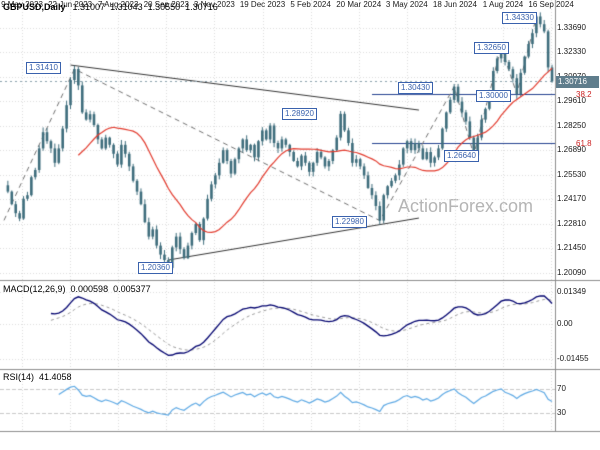  What do you see at coordinates (34, 289) in the screenshot?
I see `macd-label: MACD(12,26,9)` at bounding box center [34, 289].